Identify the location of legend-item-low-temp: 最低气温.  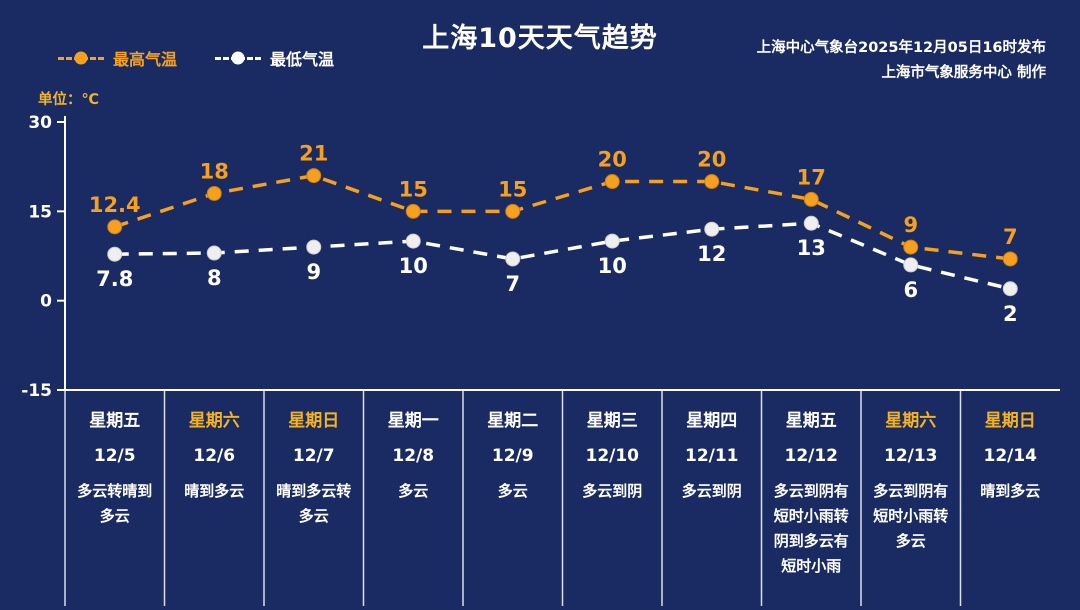
(274, 58).